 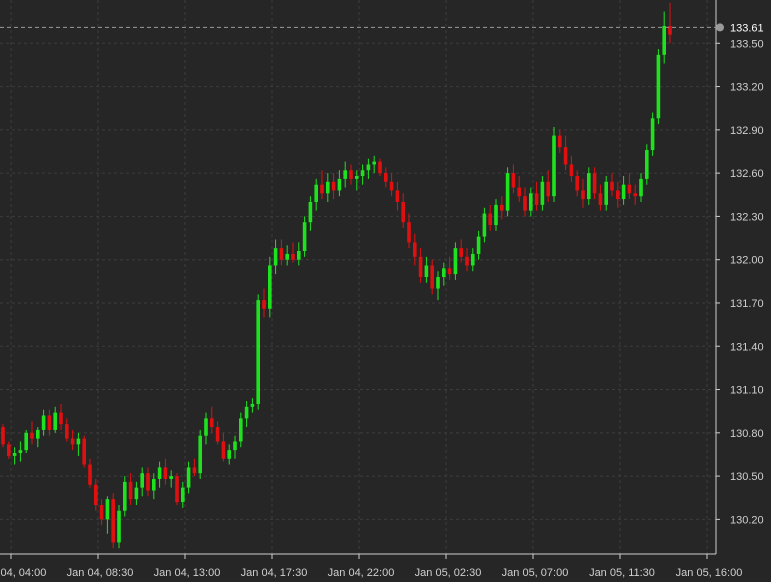 What do you see at coordinates (448, 573) in the screenshot?
I see `x-tick-label: Jan 05, 02:30` at bounding box center [448, 573].